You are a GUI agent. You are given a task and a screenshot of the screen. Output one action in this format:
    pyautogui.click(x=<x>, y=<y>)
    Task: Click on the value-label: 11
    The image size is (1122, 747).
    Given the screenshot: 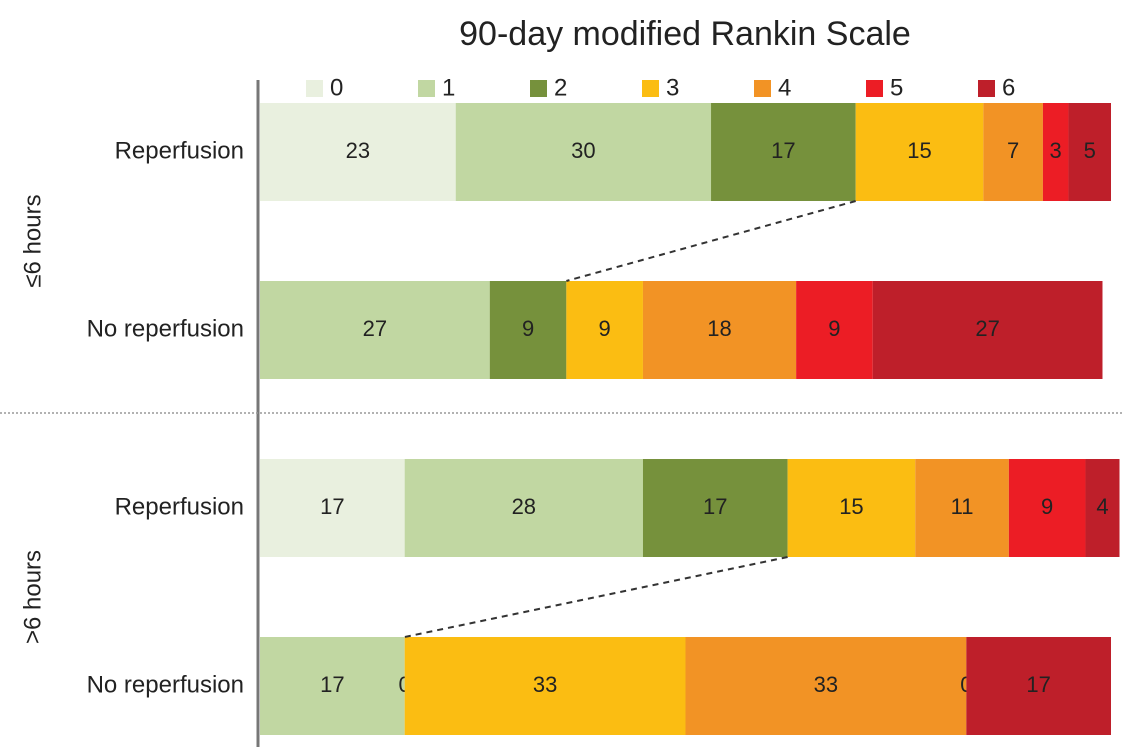 What is the action you would take?
    pyautogui.click(x=962, y=506)
    